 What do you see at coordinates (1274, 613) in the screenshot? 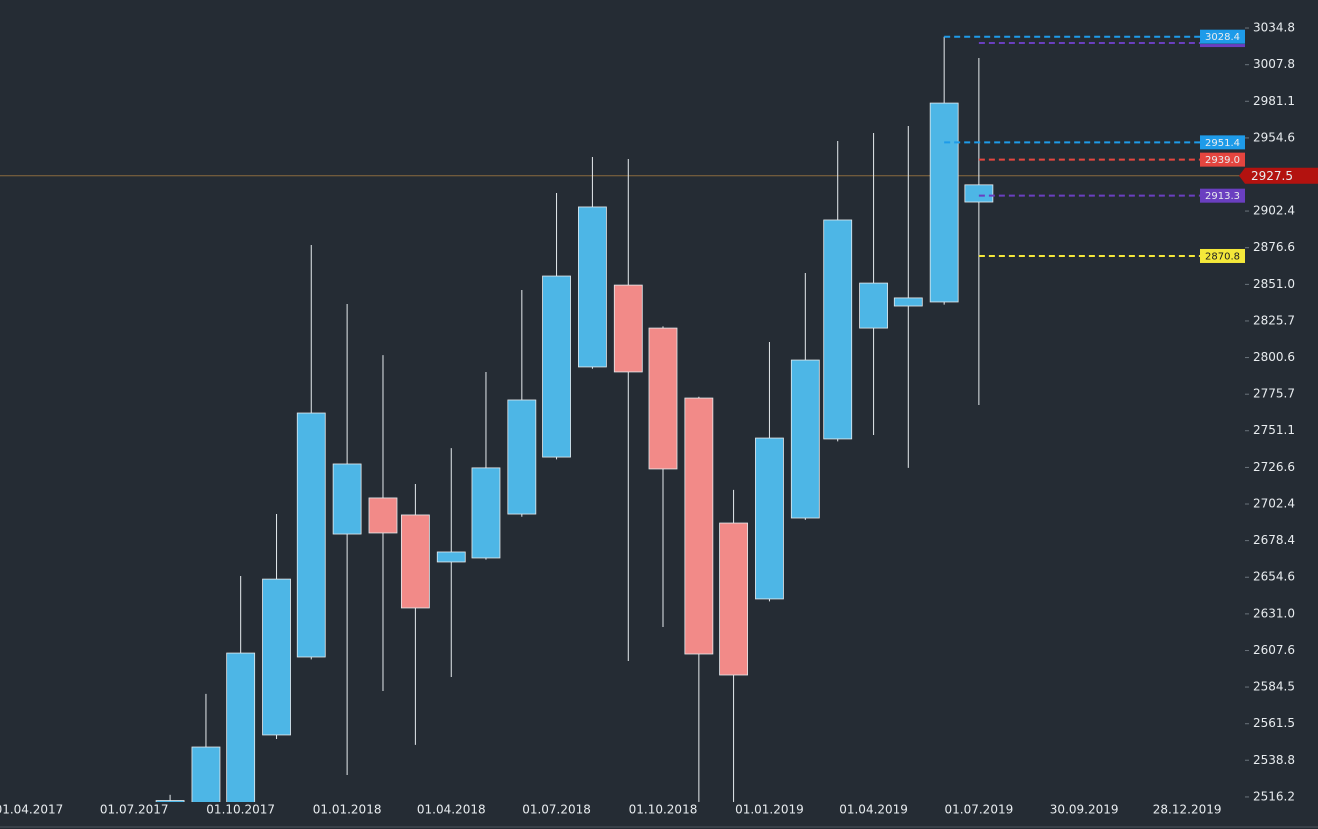
I see `y-tick-label: 2631.0` at bounding box center [1274, 613].